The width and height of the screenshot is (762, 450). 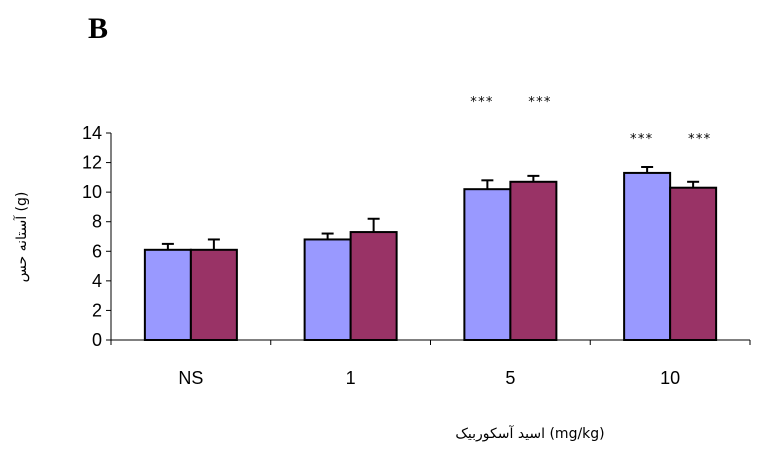 I want to click on y-tick-label: 14, so click(x=92, y=133).